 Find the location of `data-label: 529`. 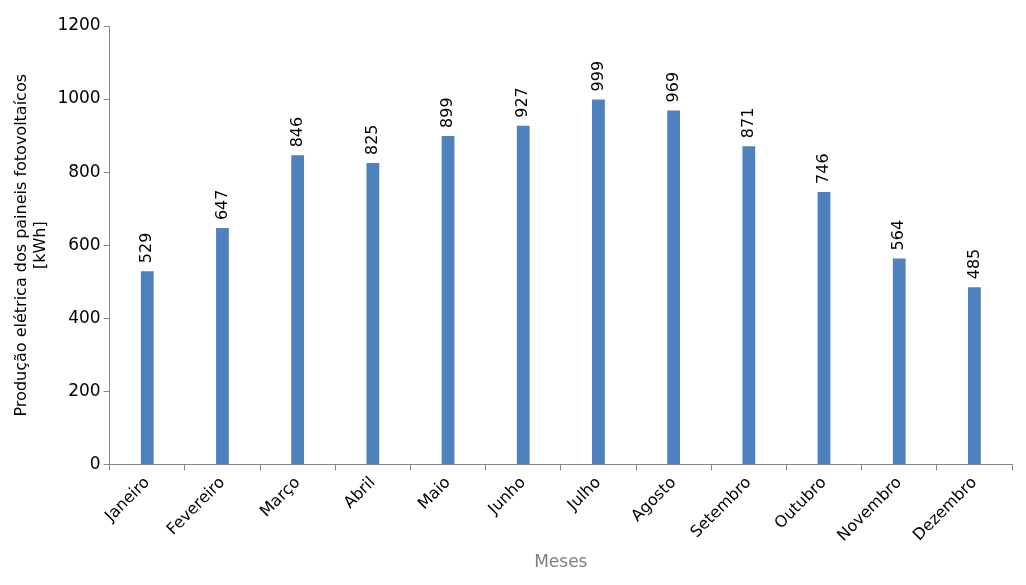

data-label: 529 is located at coordinates (146, 248).